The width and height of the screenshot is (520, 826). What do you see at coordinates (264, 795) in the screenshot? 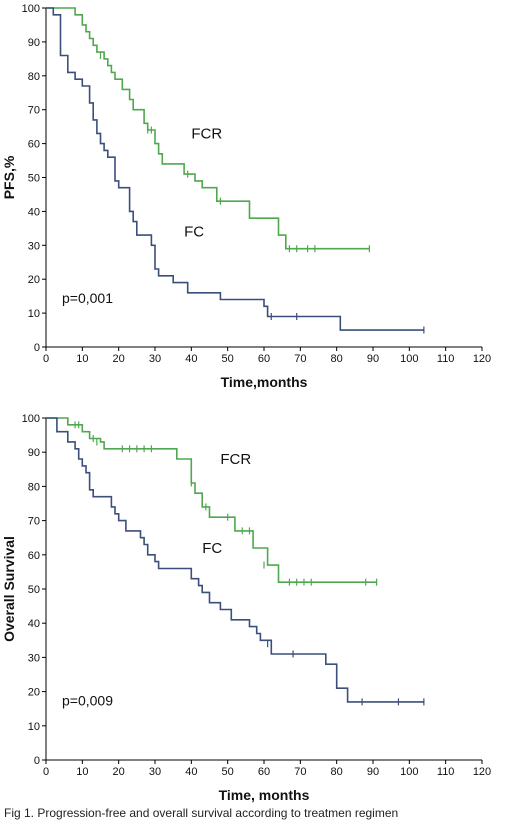
I see `x-axis-label: Time, months` at bounding box center [264, 795].